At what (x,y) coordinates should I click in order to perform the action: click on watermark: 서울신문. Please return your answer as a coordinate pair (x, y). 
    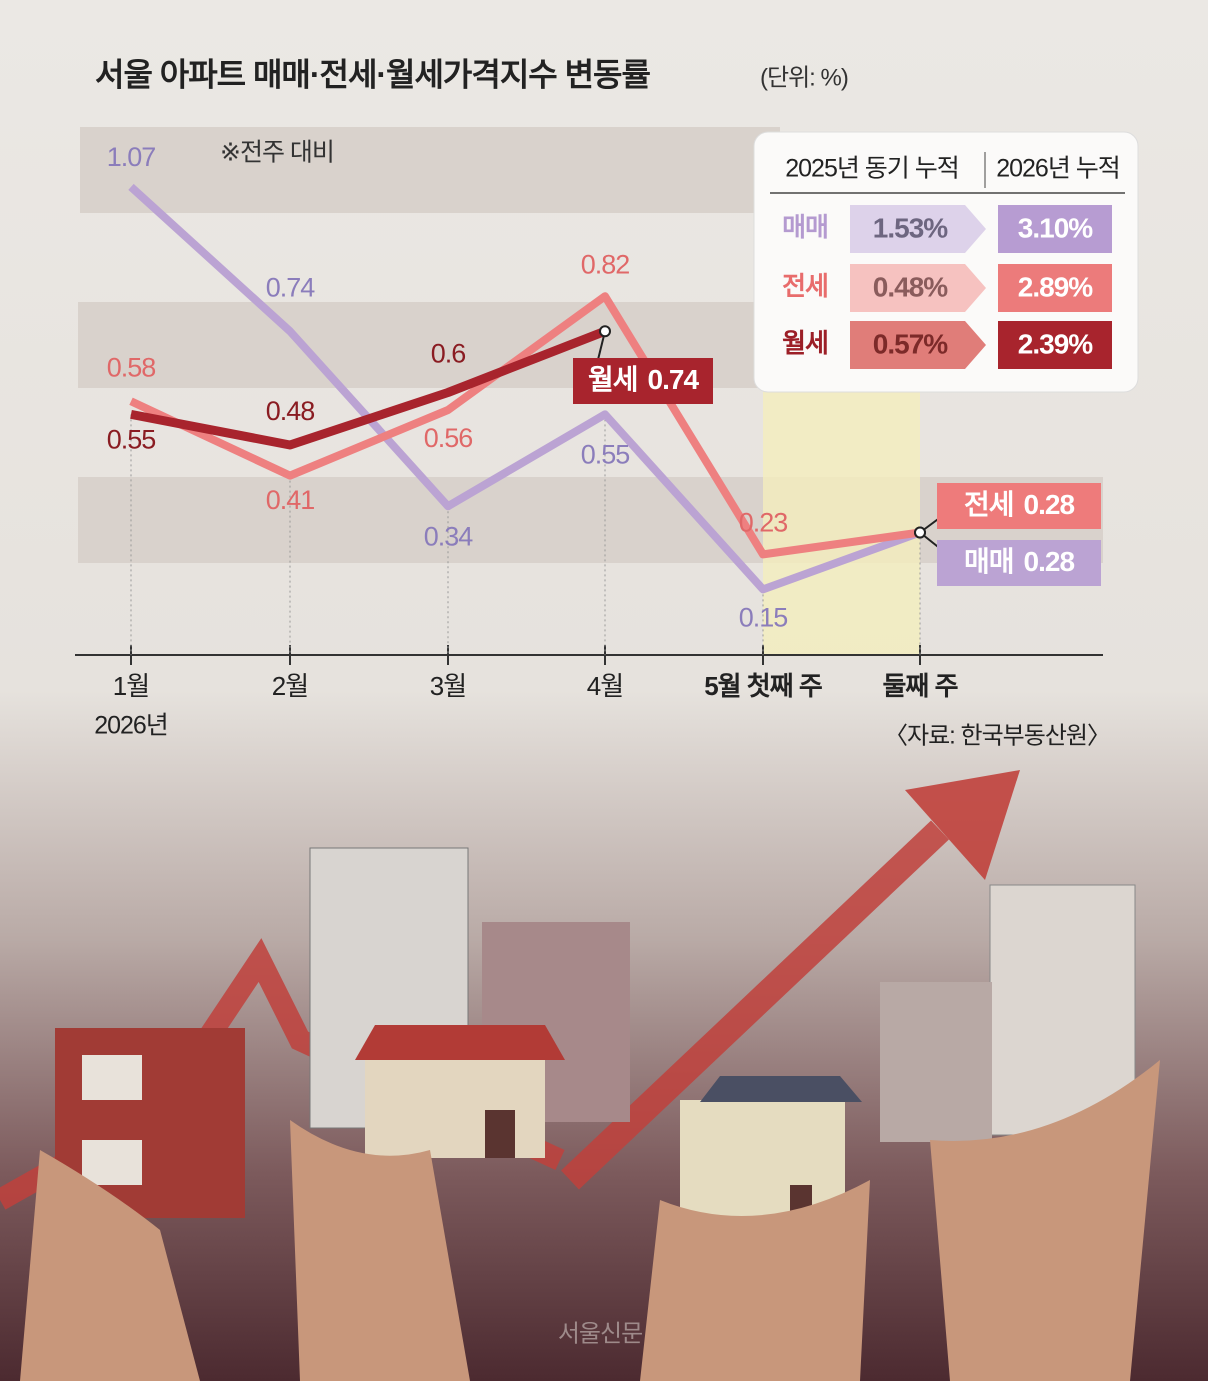
    Looking at the image, I should click on (600, 1333).